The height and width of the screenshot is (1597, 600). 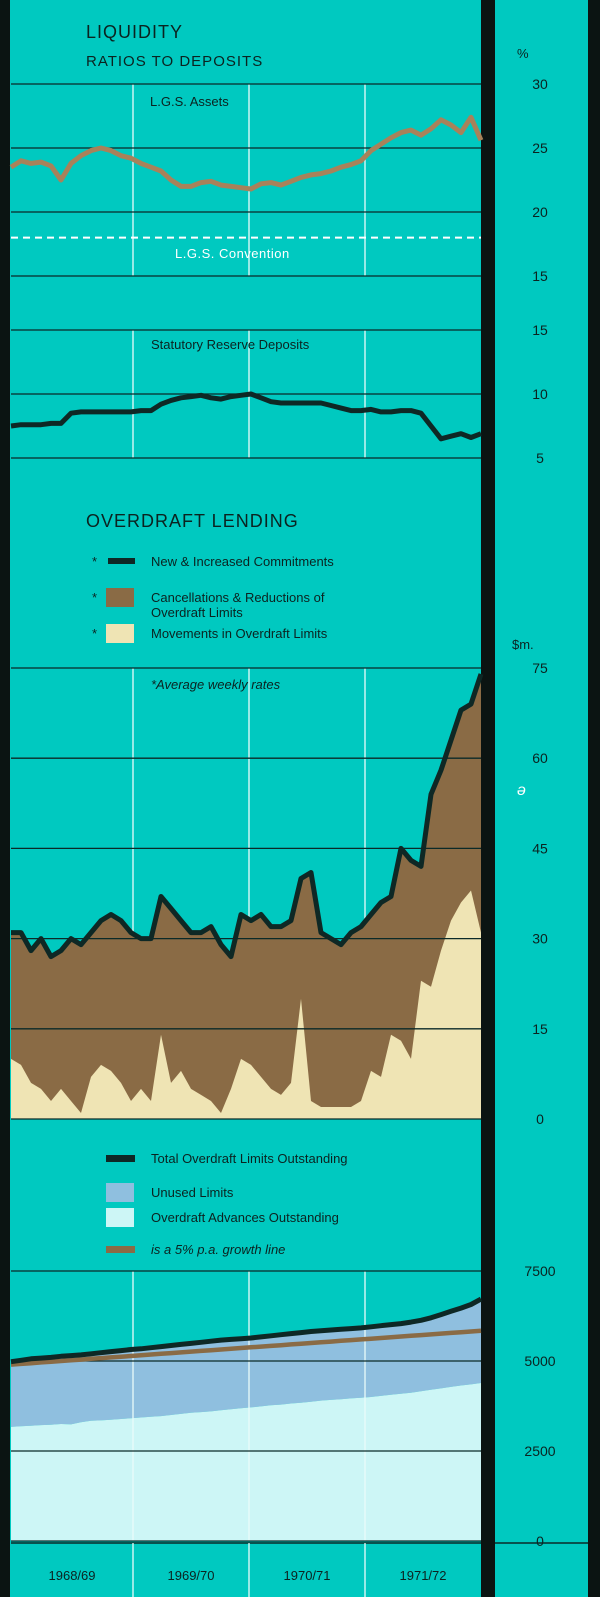 I want to click on lgs-ytick-25: 25, so click(x=540, y=148).